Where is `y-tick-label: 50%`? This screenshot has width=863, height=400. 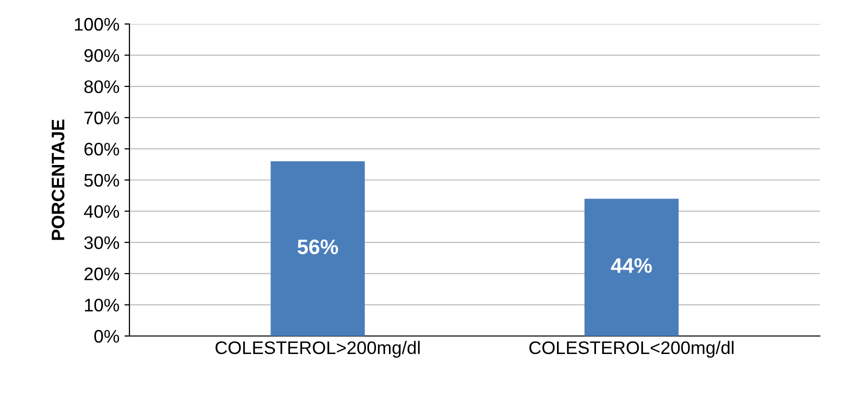 y-tick-label: 50% is located at coordinates (102, 180).